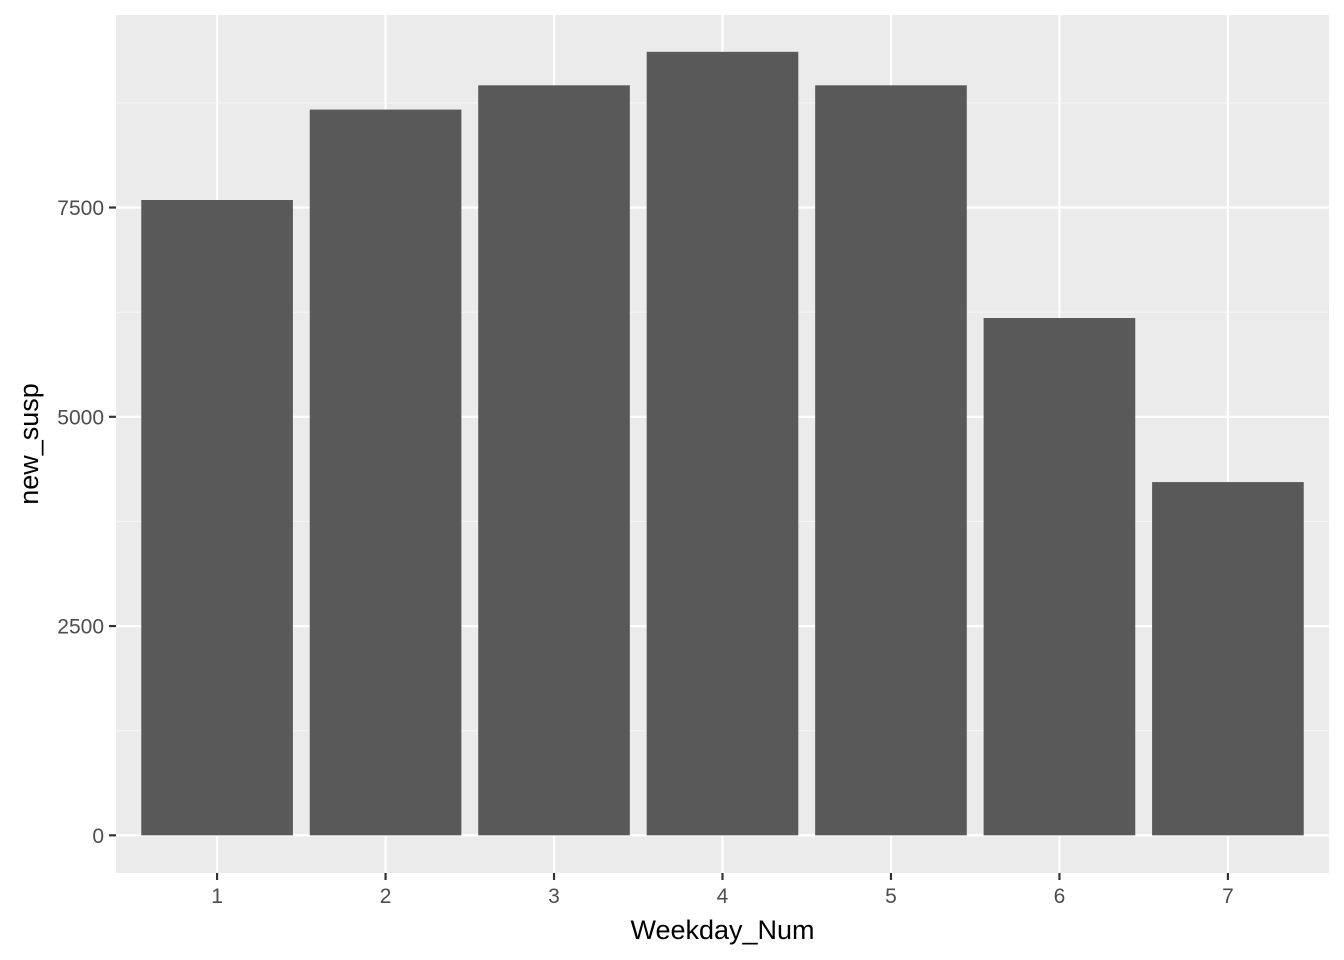 This screenshot has width=1344, height=960. Describe the element at coordinates (98, 836) in the screenshot. I see `y-tick-label: 0` at that location.